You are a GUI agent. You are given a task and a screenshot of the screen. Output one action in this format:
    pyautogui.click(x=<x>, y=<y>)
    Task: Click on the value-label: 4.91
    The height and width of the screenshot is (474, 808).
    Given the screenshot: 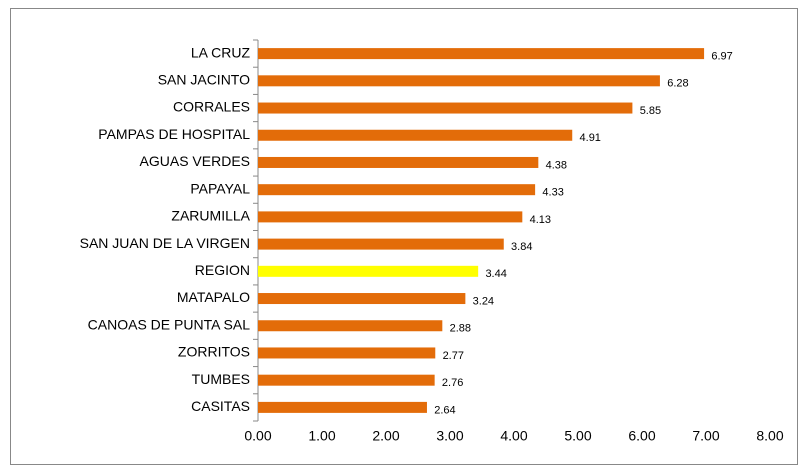 What is the action you would take?
    pyautogui.click(x=590, y=138)
    